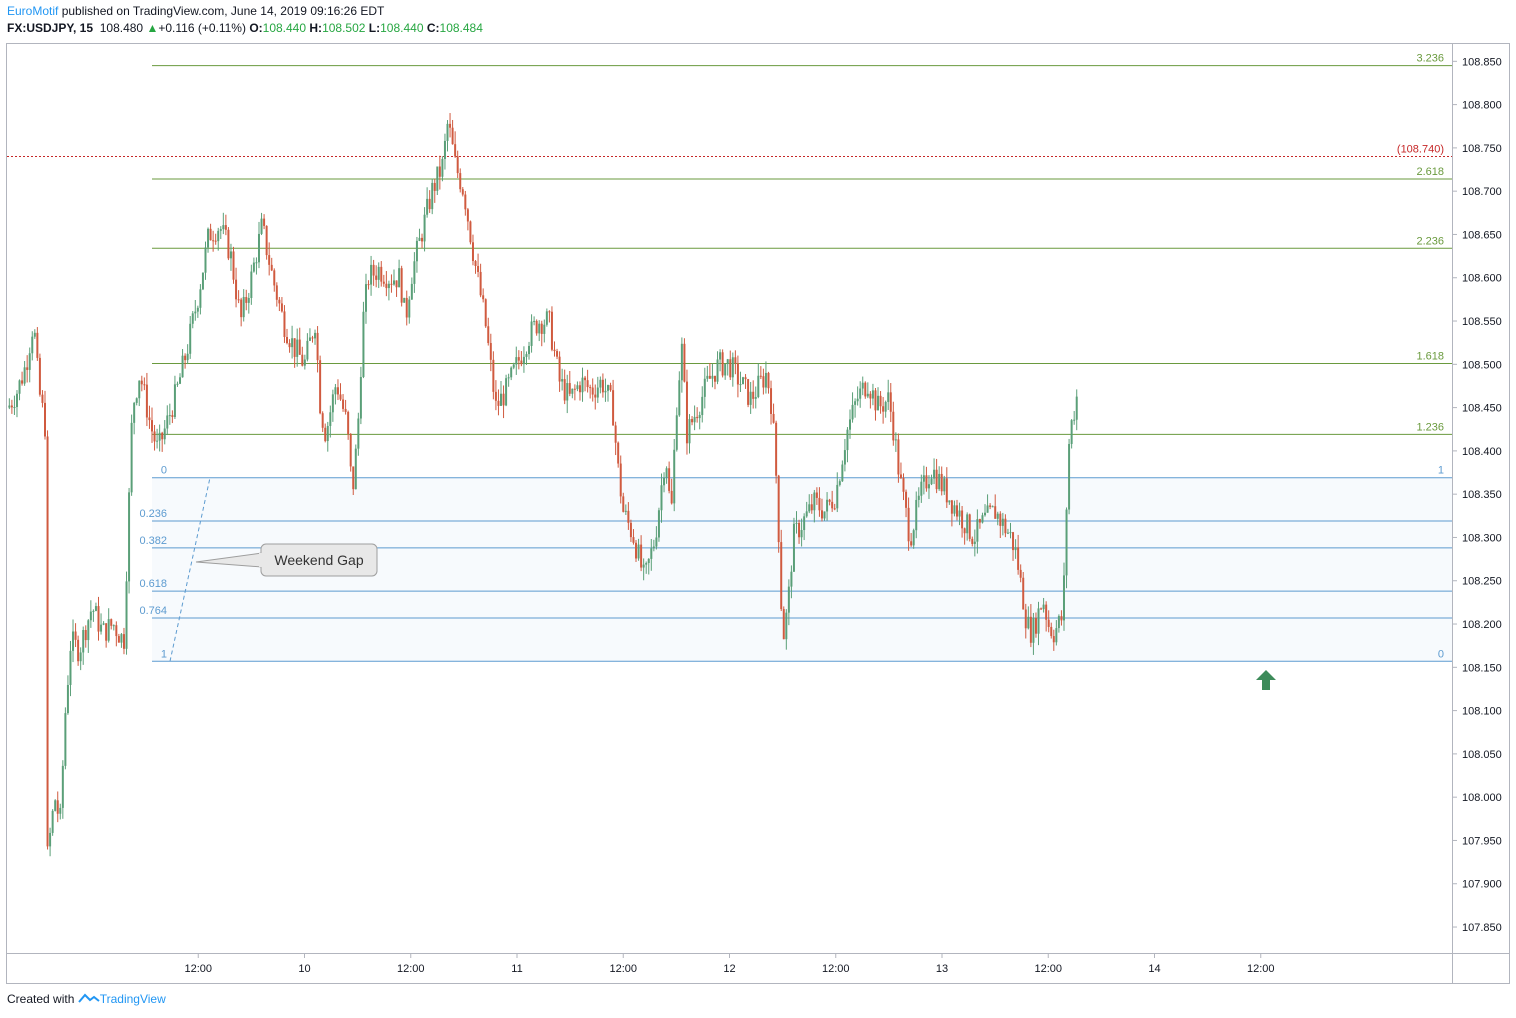 The height and width of the screenshot is (1018, 1516). I want to click on fib-retr-label-5: 1, so click(164, 654).